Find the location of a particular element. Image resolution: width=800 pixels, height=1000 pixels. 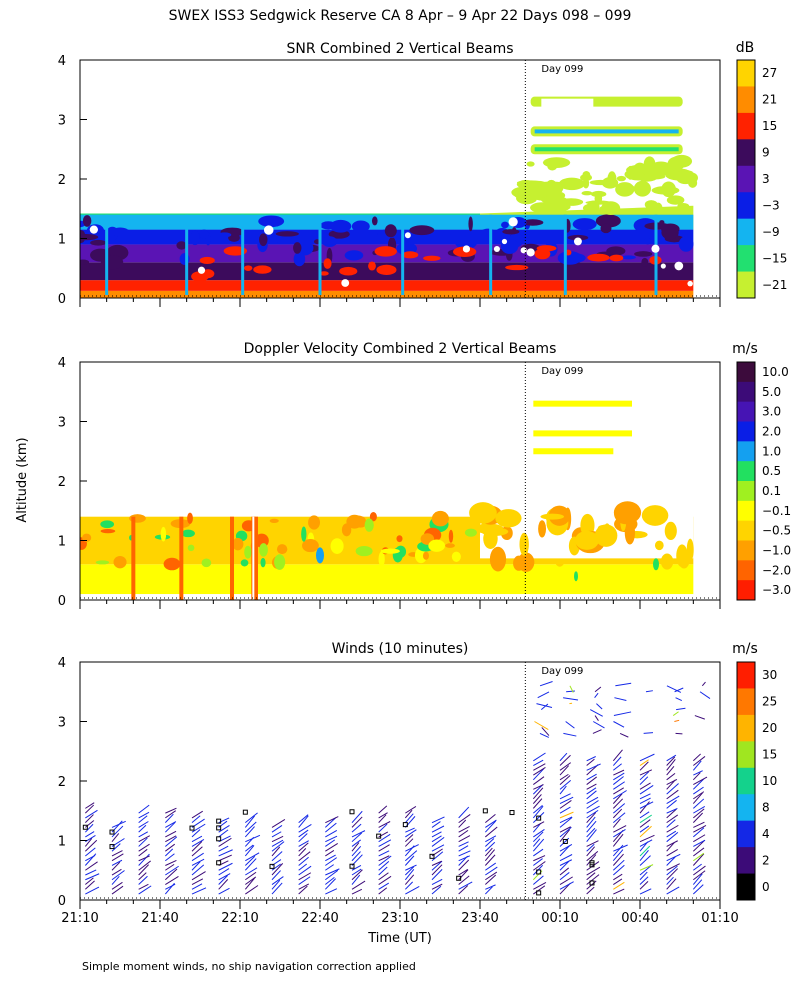

colorbar-label: 10 is located at coordinates (769, 781).